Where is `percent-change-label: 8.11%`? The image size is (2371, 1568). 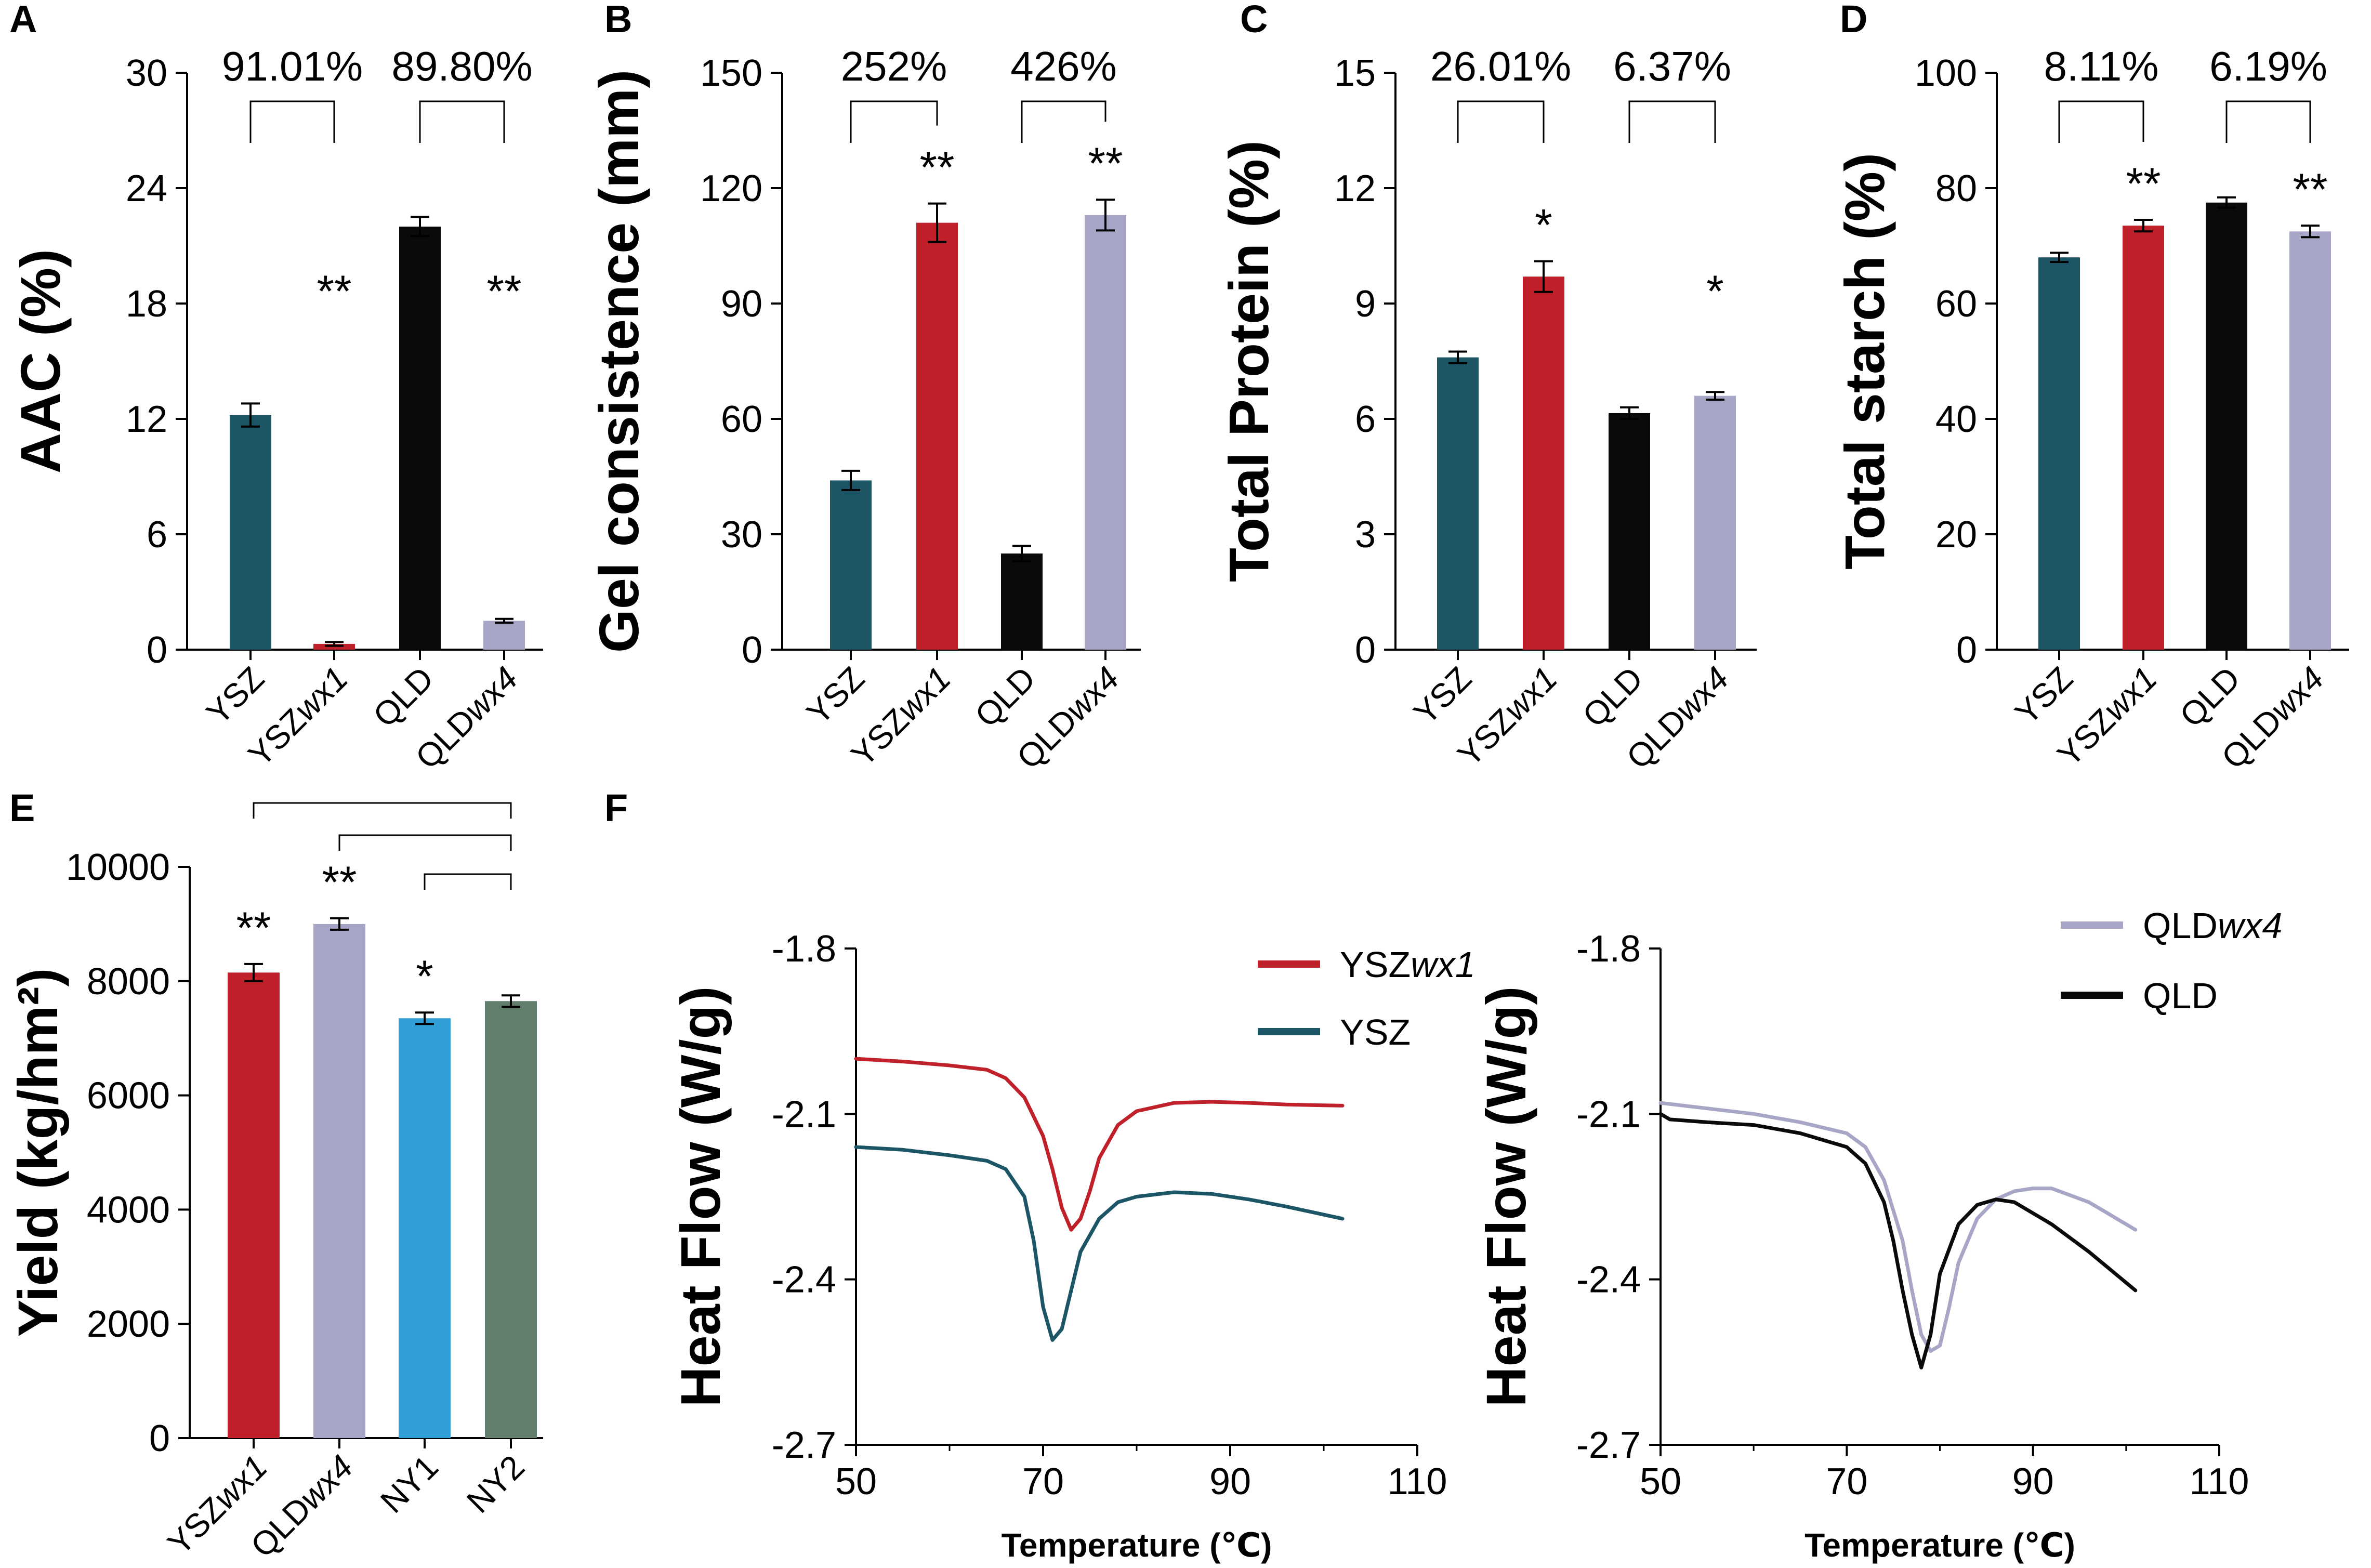
percent-change-label: 8.11% is located at coordinates (2101, 66).